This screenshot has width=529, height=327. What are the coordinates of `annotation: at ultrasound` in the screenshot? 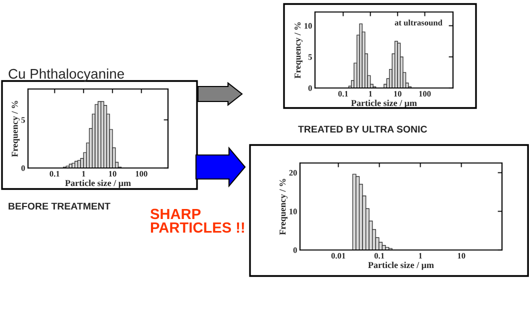 It's located at (418, 23).